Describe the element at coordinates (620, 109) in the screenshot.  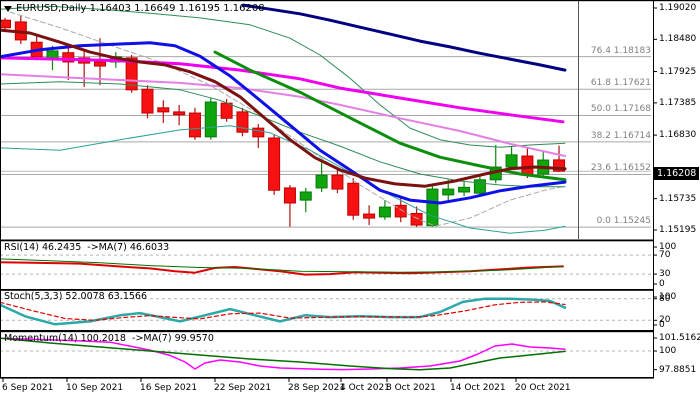
I see `fib-level-label: 50.0 1.17168` at that location.